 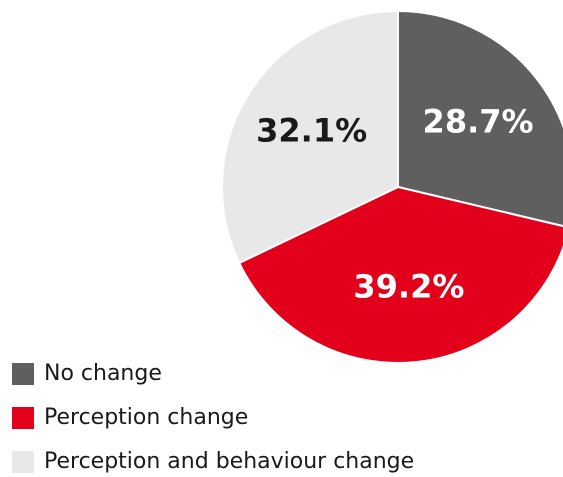 I want to click on legend-label: No change, so click(x=103, y=373).